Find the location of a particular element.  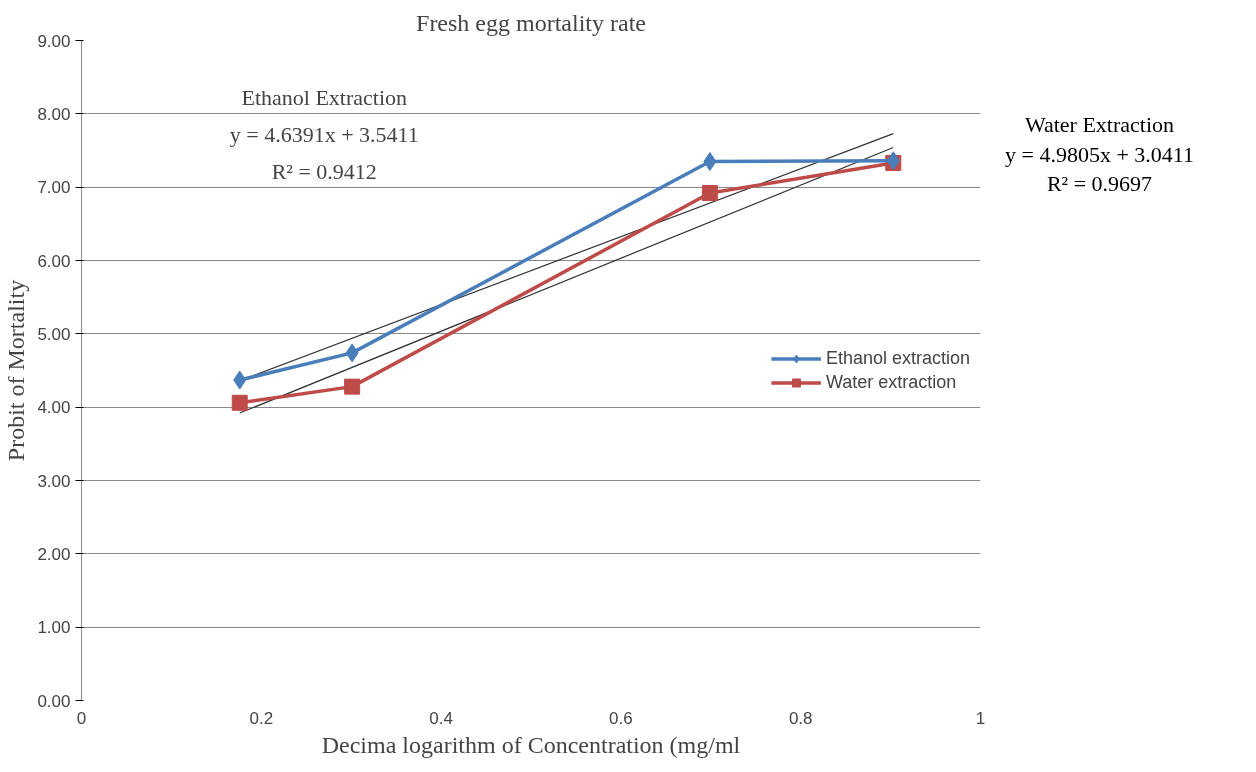

annotation: Ethanol Extraction is located at coordinates (324, 98).